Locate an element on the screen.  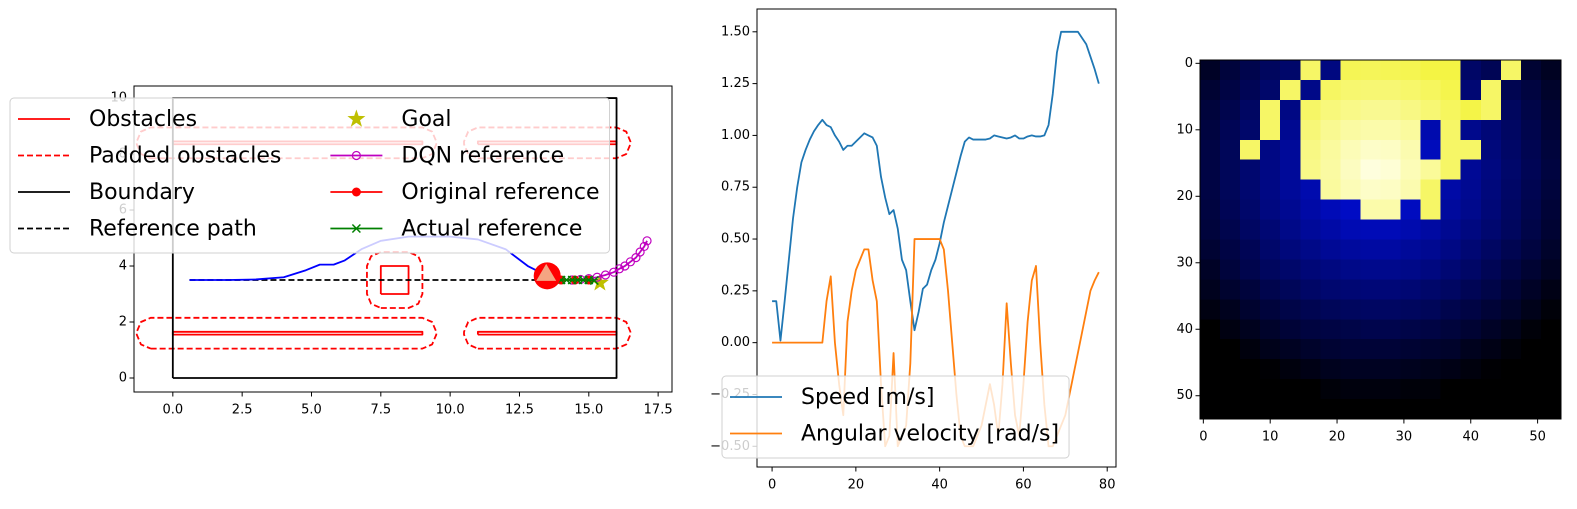
x-tick-label: 0 is located at coordinates (1203, 437).